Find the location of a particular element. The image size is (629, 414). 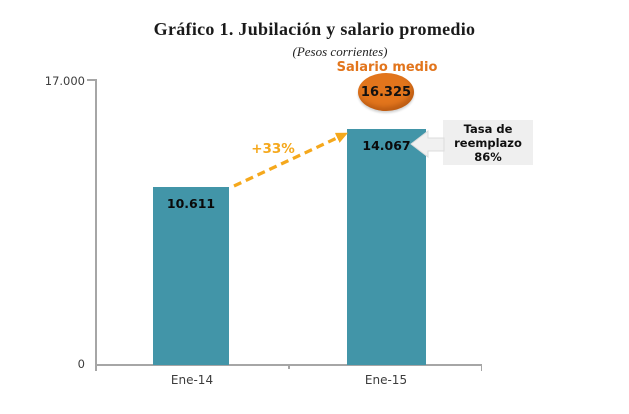

growth-percent-label: +33% is located at coordinates (273, 149).